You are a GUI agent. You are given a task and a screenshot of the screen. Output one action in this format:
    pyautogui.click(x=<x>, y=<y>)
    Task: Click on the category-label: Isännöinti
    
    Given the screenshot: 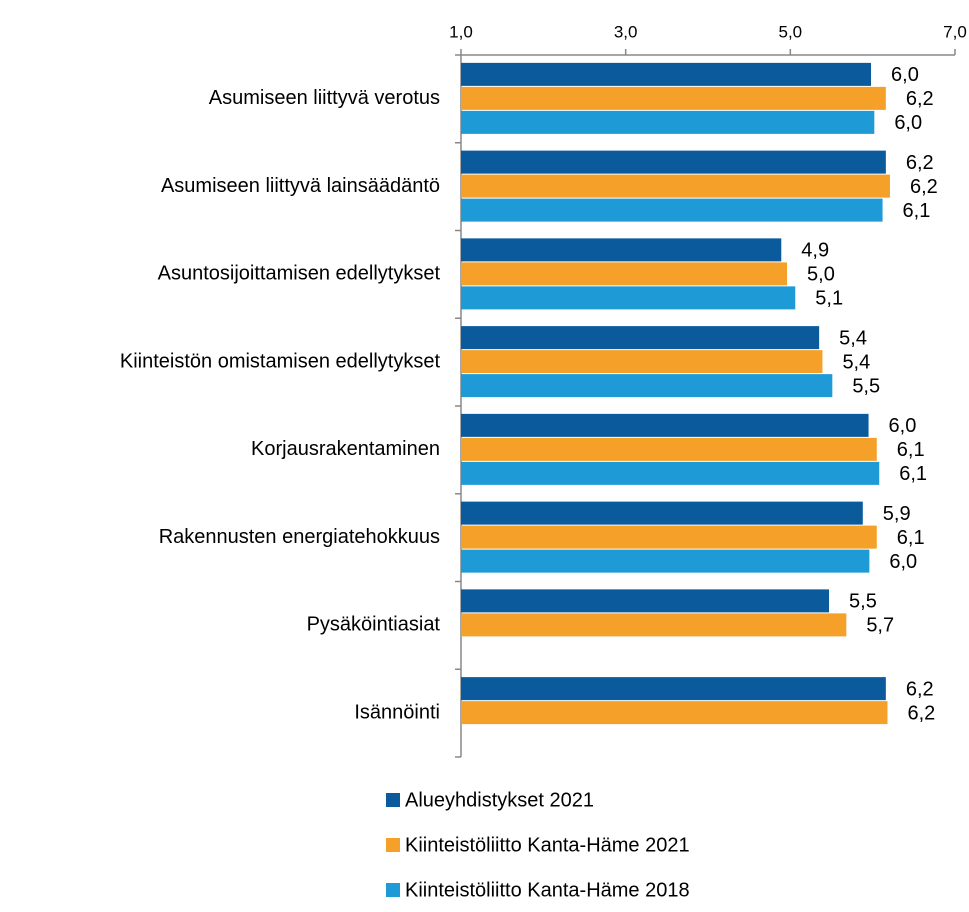 What is the action you would take?
    pyautogui.click(x=397, y=712)
    